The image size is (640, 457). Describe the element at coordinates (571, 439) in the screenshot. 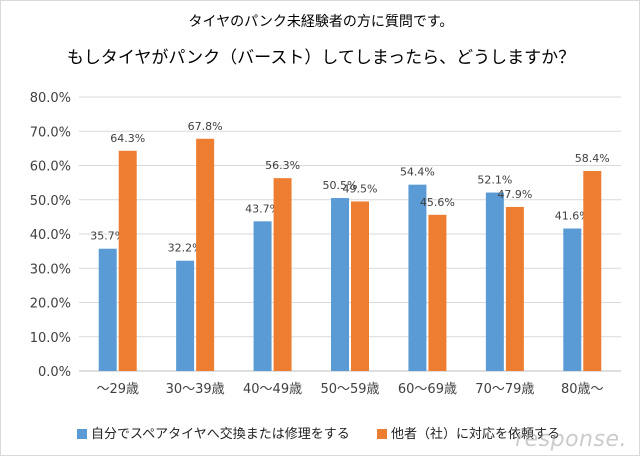

I see `watermark-logo: response.` at that location.